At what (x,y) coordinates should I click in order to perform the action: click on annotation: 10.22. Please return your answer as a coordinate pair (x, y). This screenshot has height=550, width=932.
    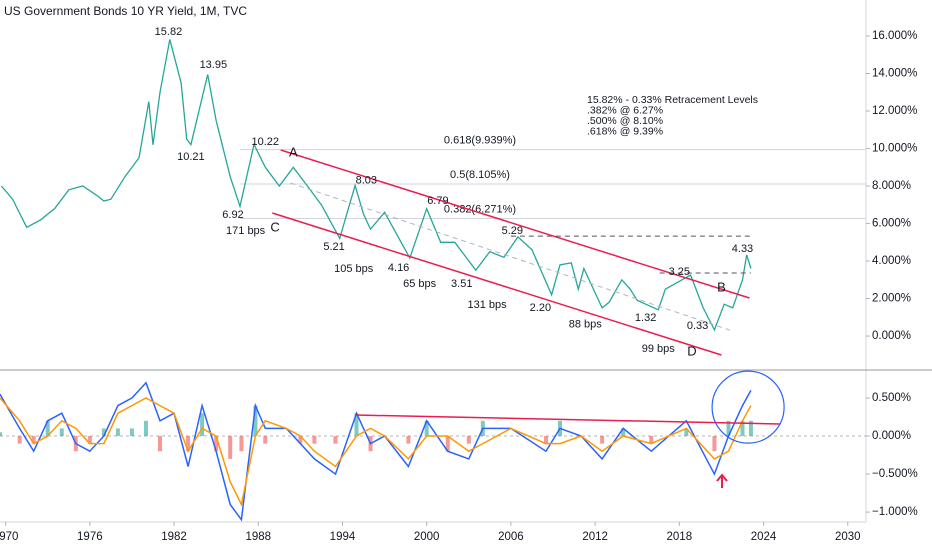
    Looking at the image, I should click on (266, 142).